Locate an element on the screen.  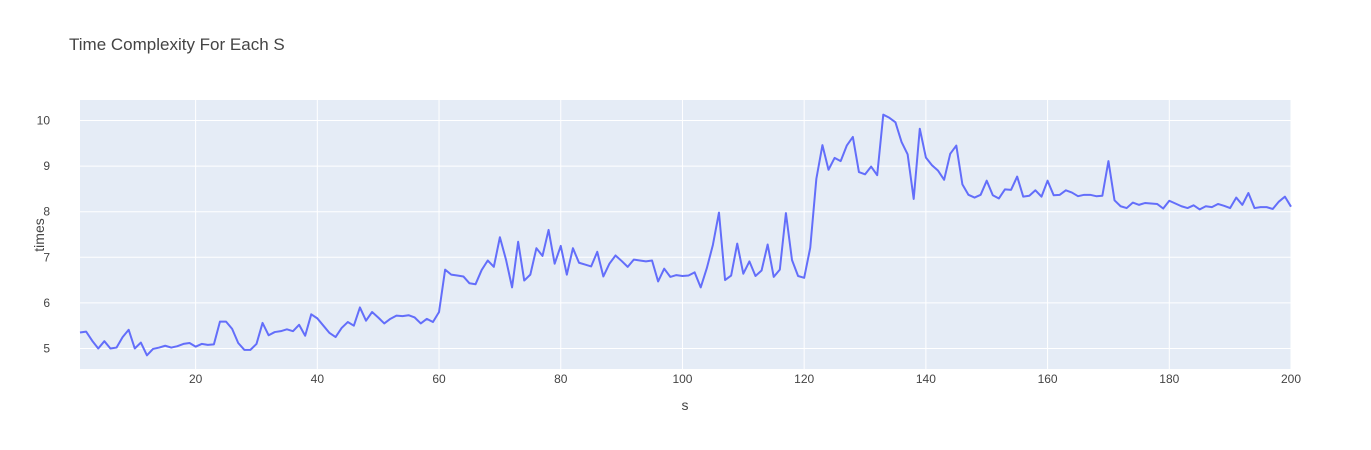
x-tick-label: 60 is located at coordinates (439, 379).